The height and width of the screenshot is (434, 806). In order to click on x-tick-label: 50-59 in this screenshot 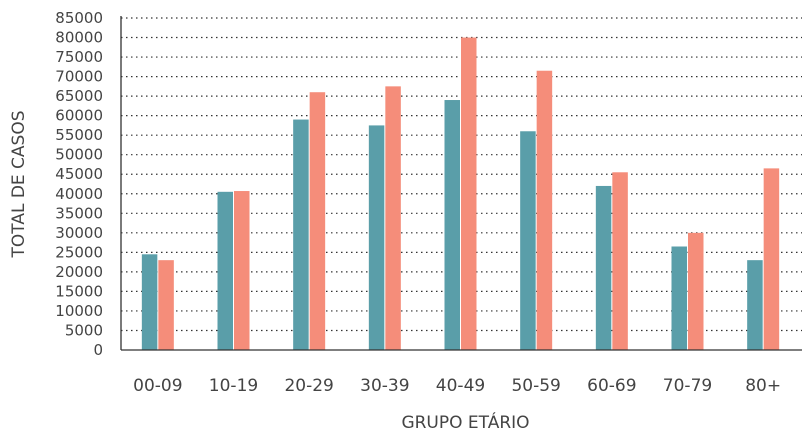, I will do `click(535, 386)`.